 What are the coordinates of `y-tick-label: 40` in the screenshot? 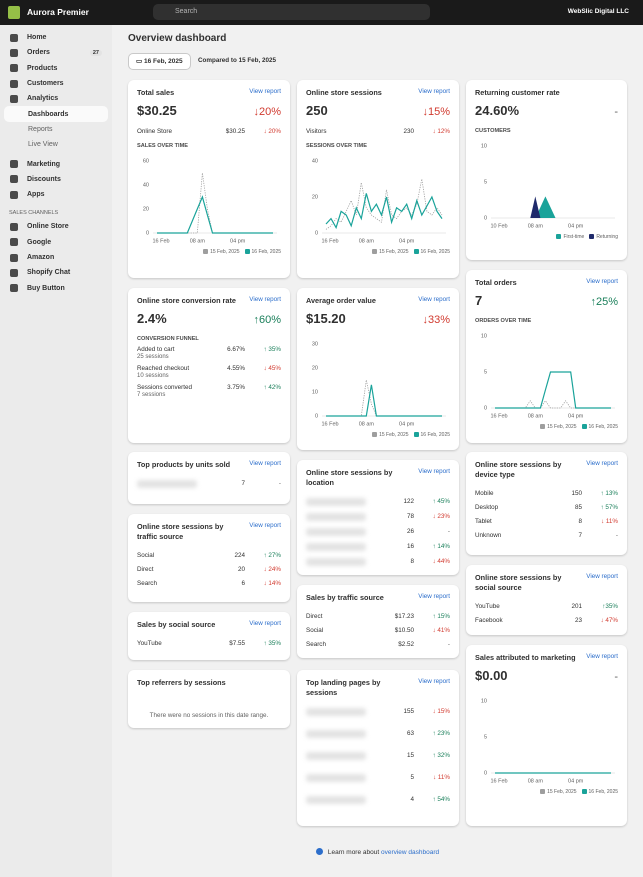 It's located at (146, 185).